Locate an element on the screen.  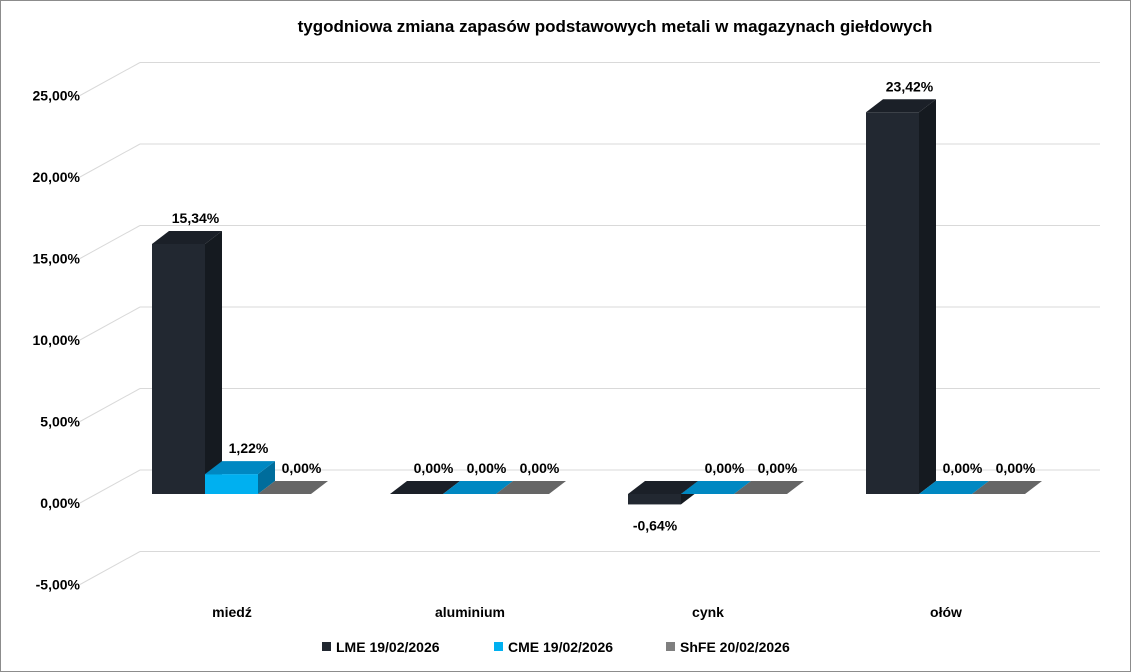
y-tick-label: -5,00% is located at coordinates (58, 585).